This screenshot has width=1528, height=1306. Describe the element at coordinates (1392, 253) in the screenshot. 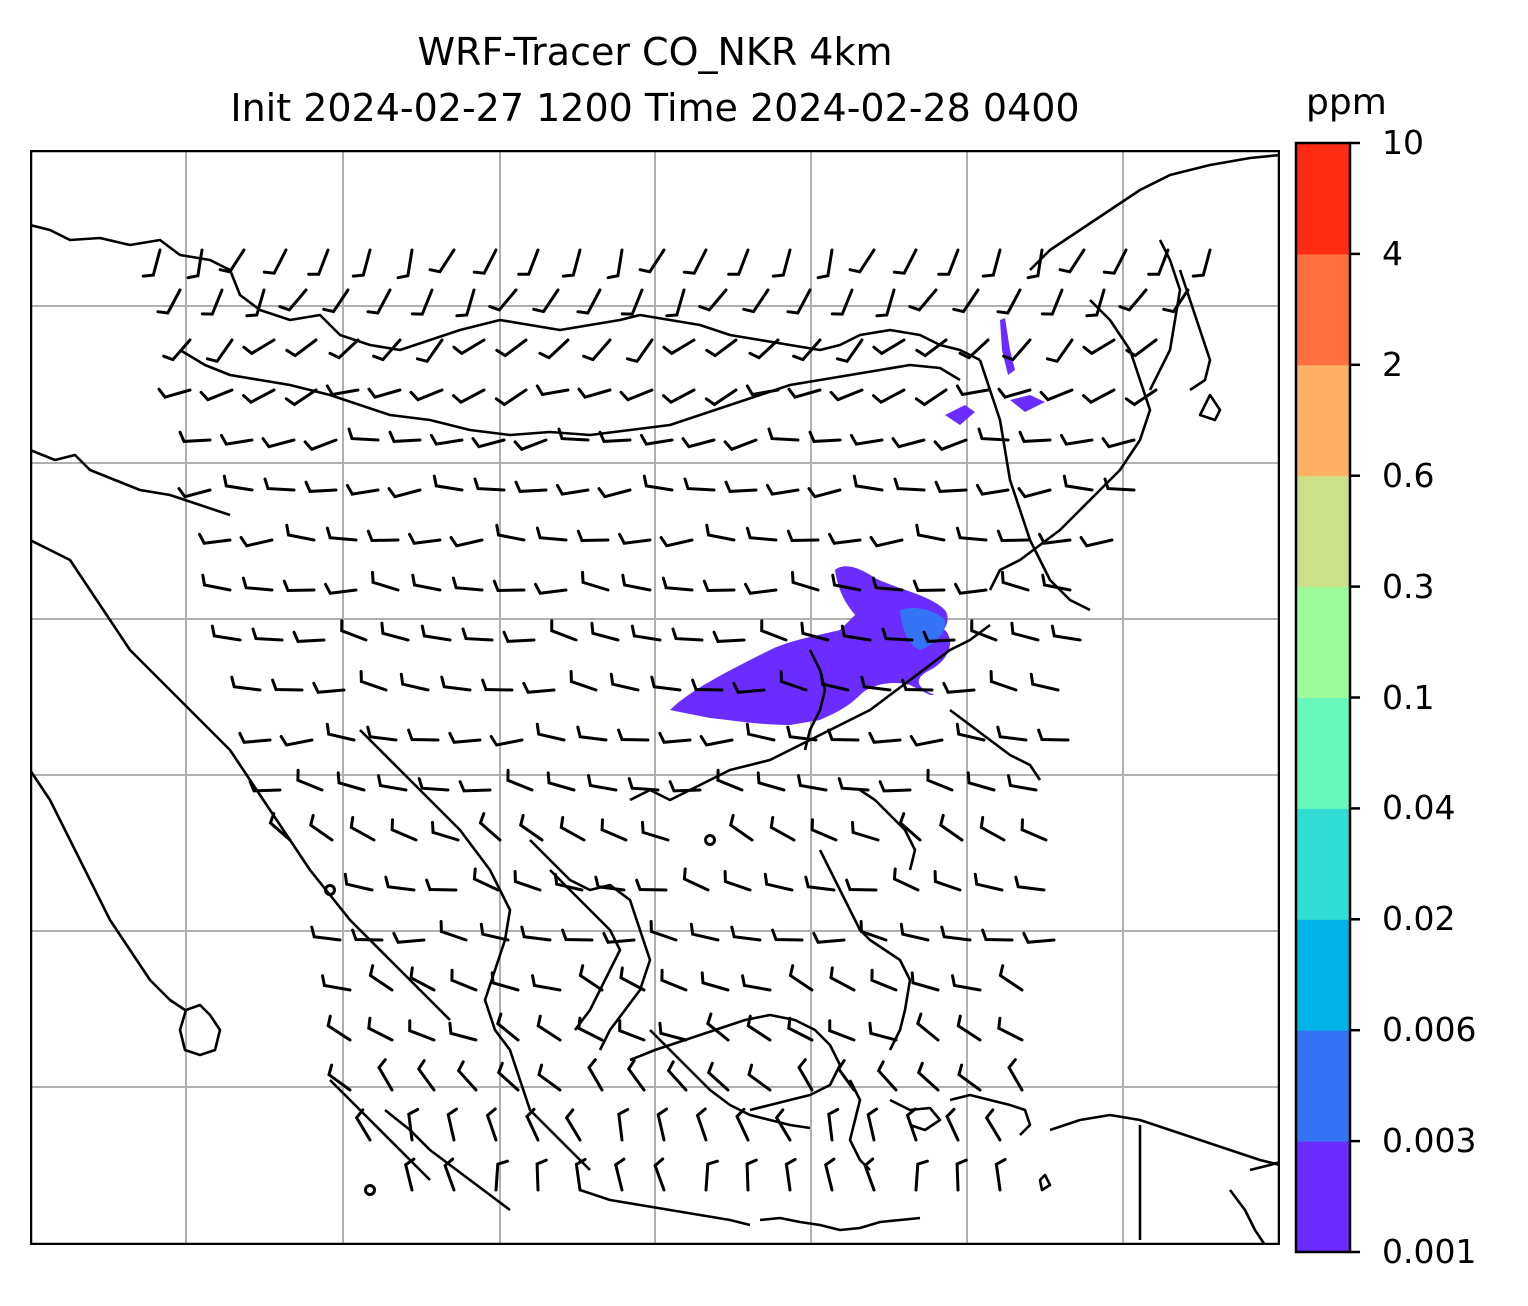

I see `colorbar-tick-label: 4` at that location.